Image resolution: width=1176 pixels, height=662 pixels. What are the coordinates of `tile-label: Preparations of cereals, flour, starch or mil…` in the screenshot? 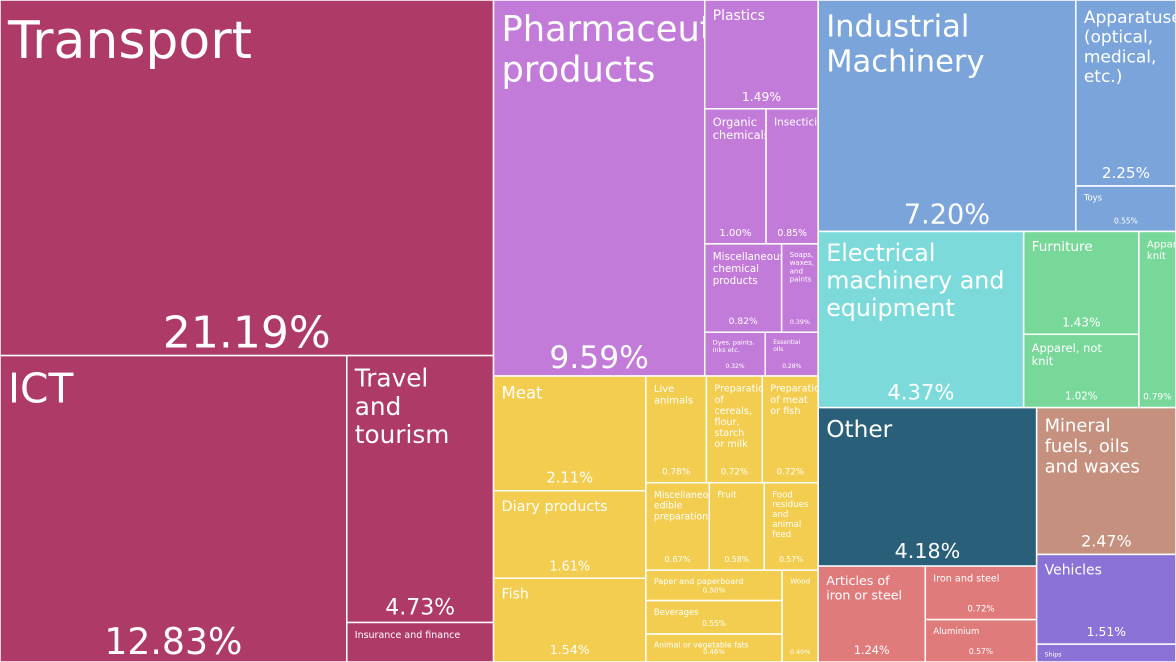 It's located at (744, 417).